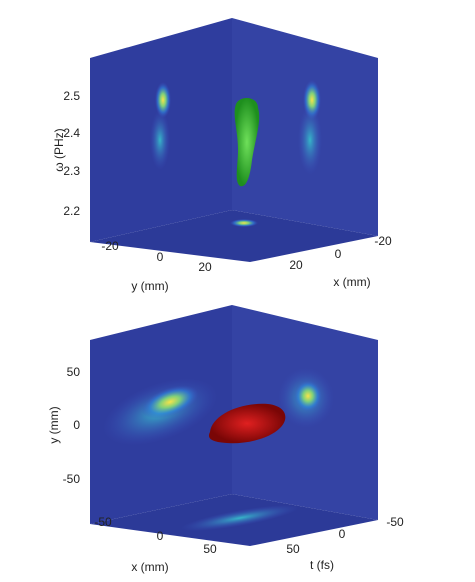 Image resolution: width=475 pixels, height=582 pixels. I want to click on tick-label: 2.3, so click(71, 171).